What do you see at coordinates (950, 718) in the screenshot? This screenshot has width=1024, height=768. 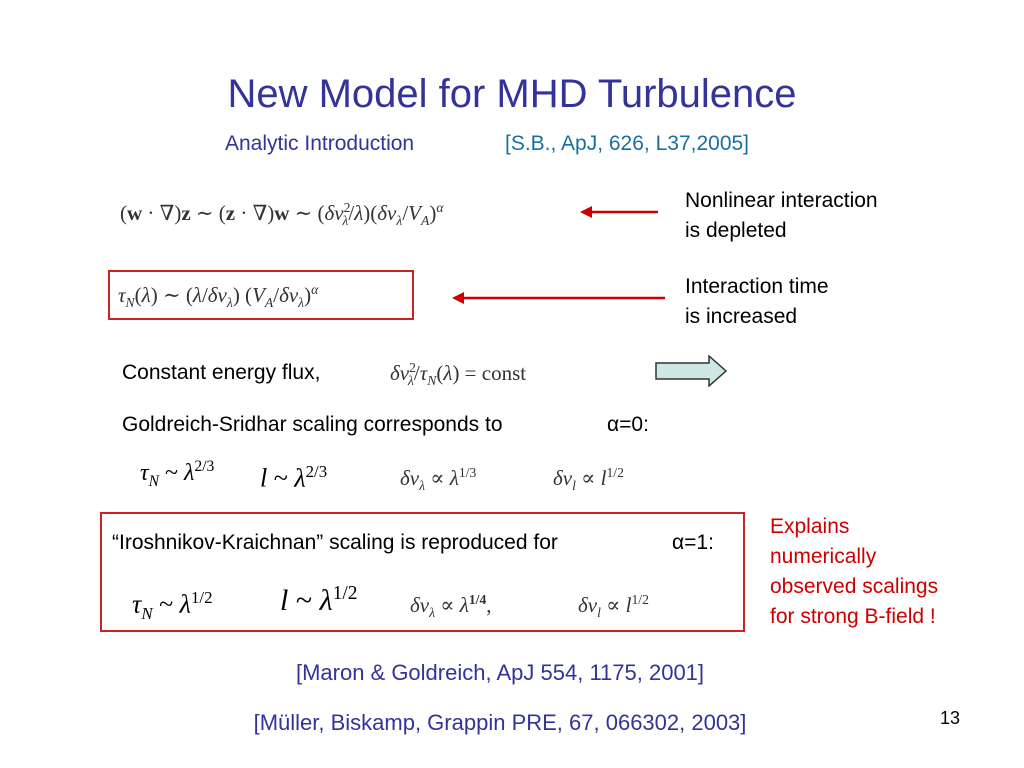 I see `page-number: 13` at bounding box center [950, 718].